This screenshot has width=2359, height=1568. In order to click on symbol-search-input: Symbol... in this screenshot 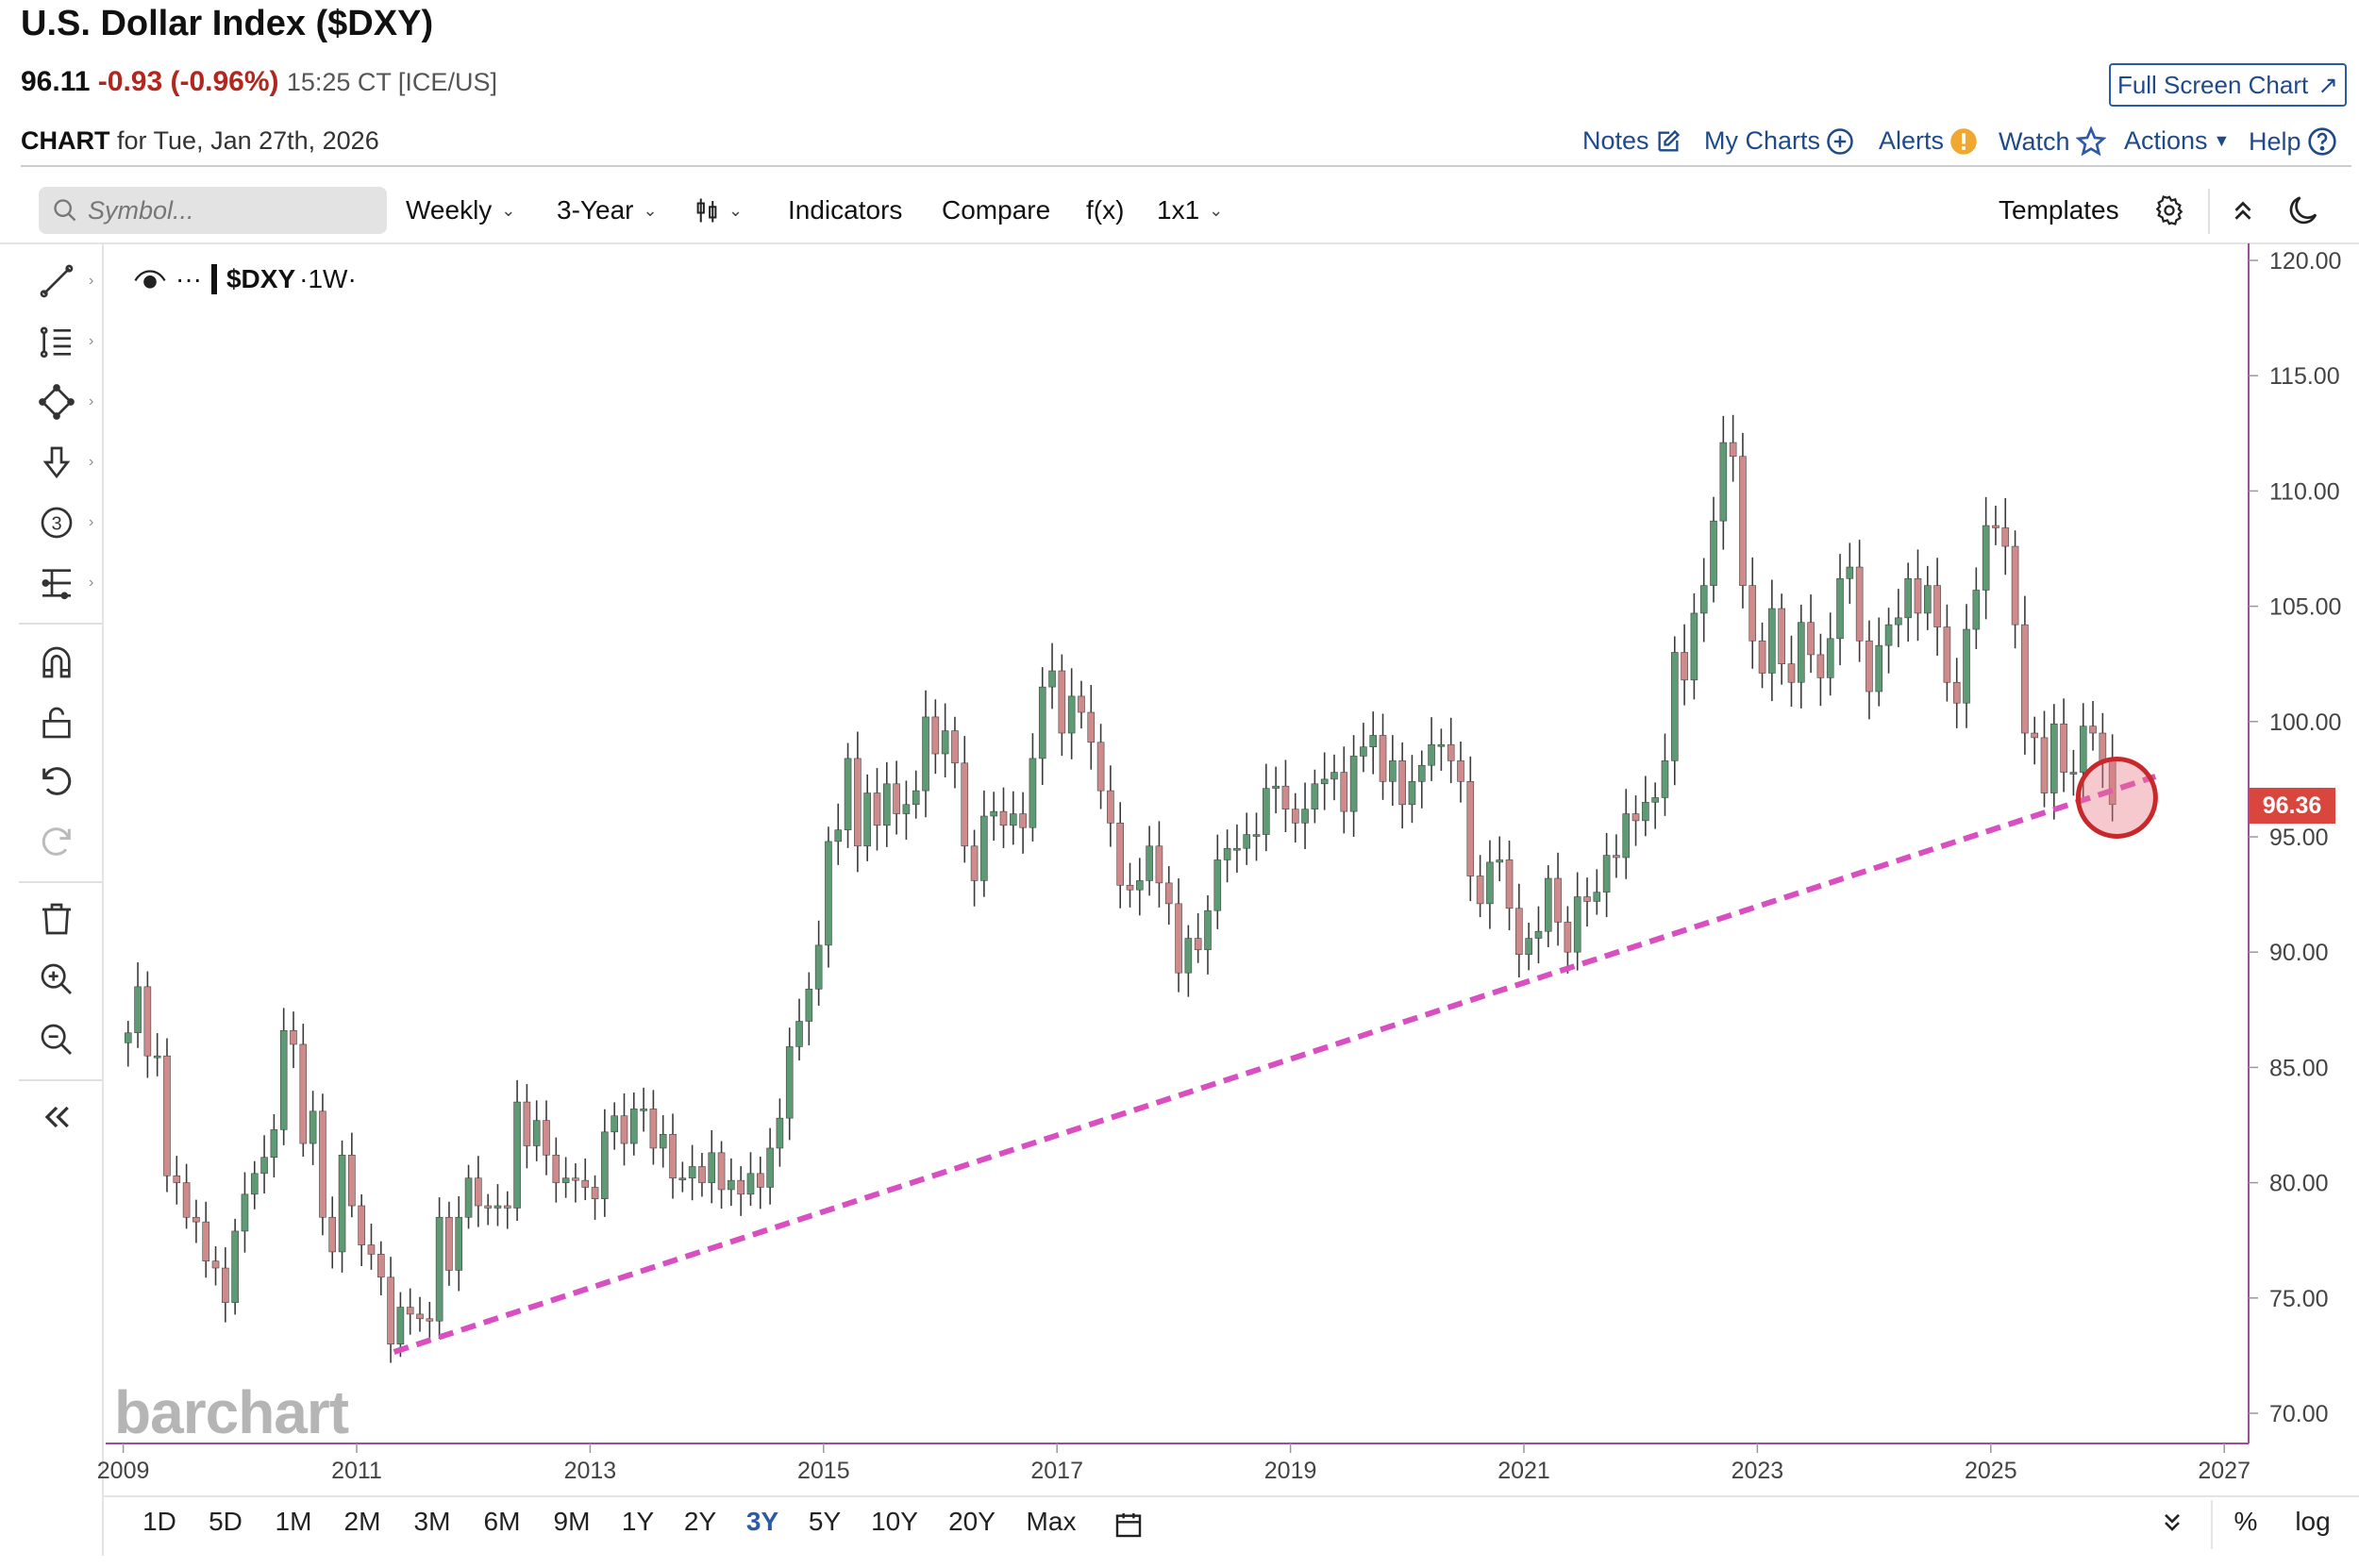, I will do `click(213, 210)`.